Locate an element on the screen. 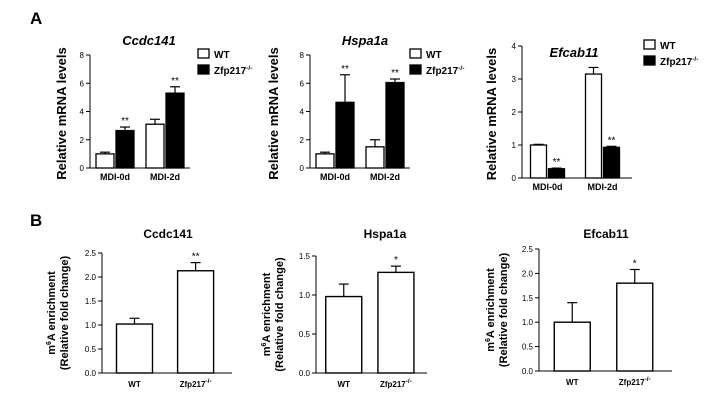 This screenshot has height=400, width=723. panel-label-b: B is located at coordinates (36, 220).